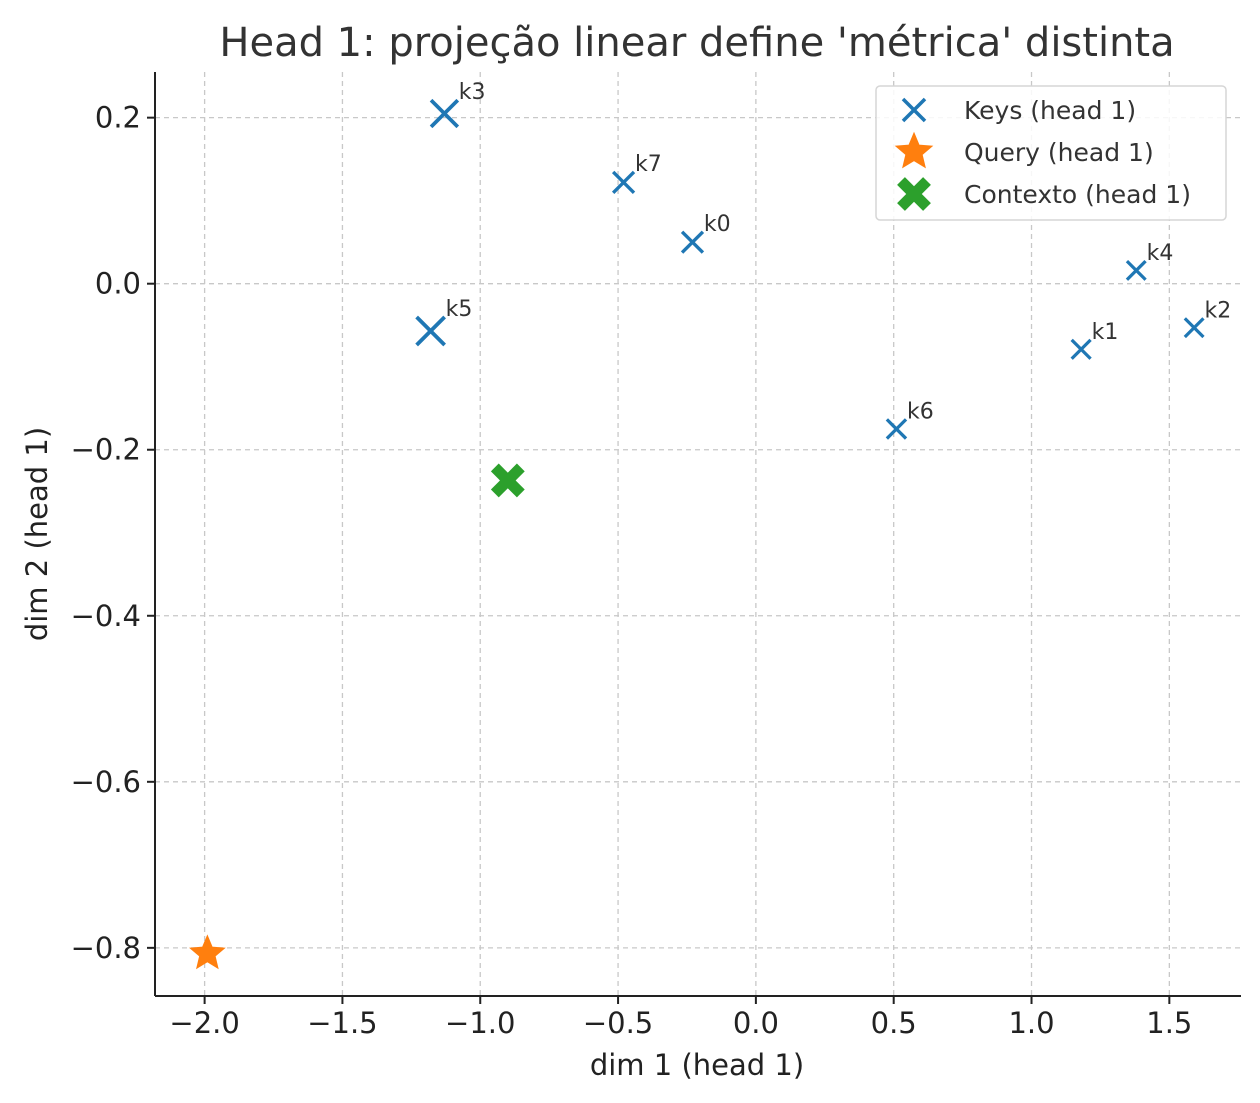 The width and height of the screenshot is (1260, 1103). I want to click on key-label-k6: k6, so click(920, 411).